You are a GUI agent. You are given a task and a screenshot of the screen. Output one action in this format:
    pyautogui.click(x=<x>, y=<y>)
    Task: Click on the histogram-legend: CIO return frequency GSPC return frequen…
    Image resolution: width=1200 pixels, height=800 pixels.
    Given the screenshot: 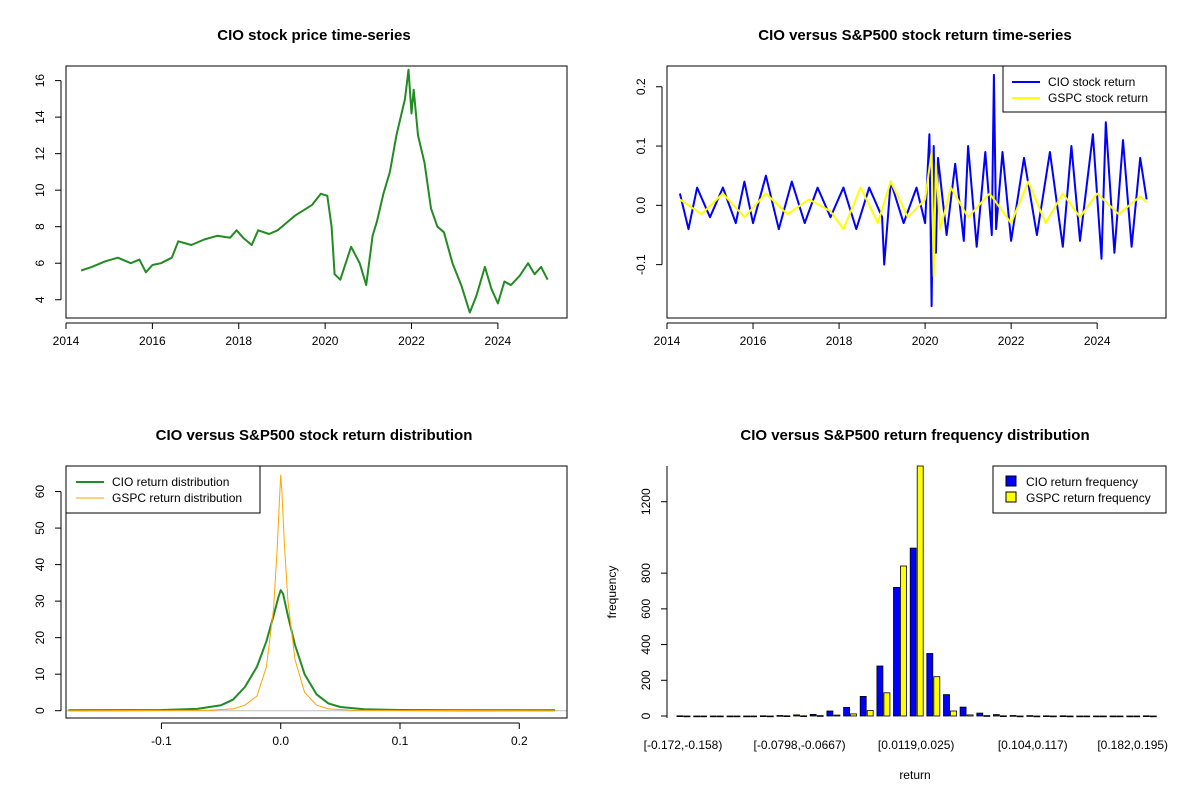 What is the action you would take?
    pyautogui.click(x=1079, y=489)
    